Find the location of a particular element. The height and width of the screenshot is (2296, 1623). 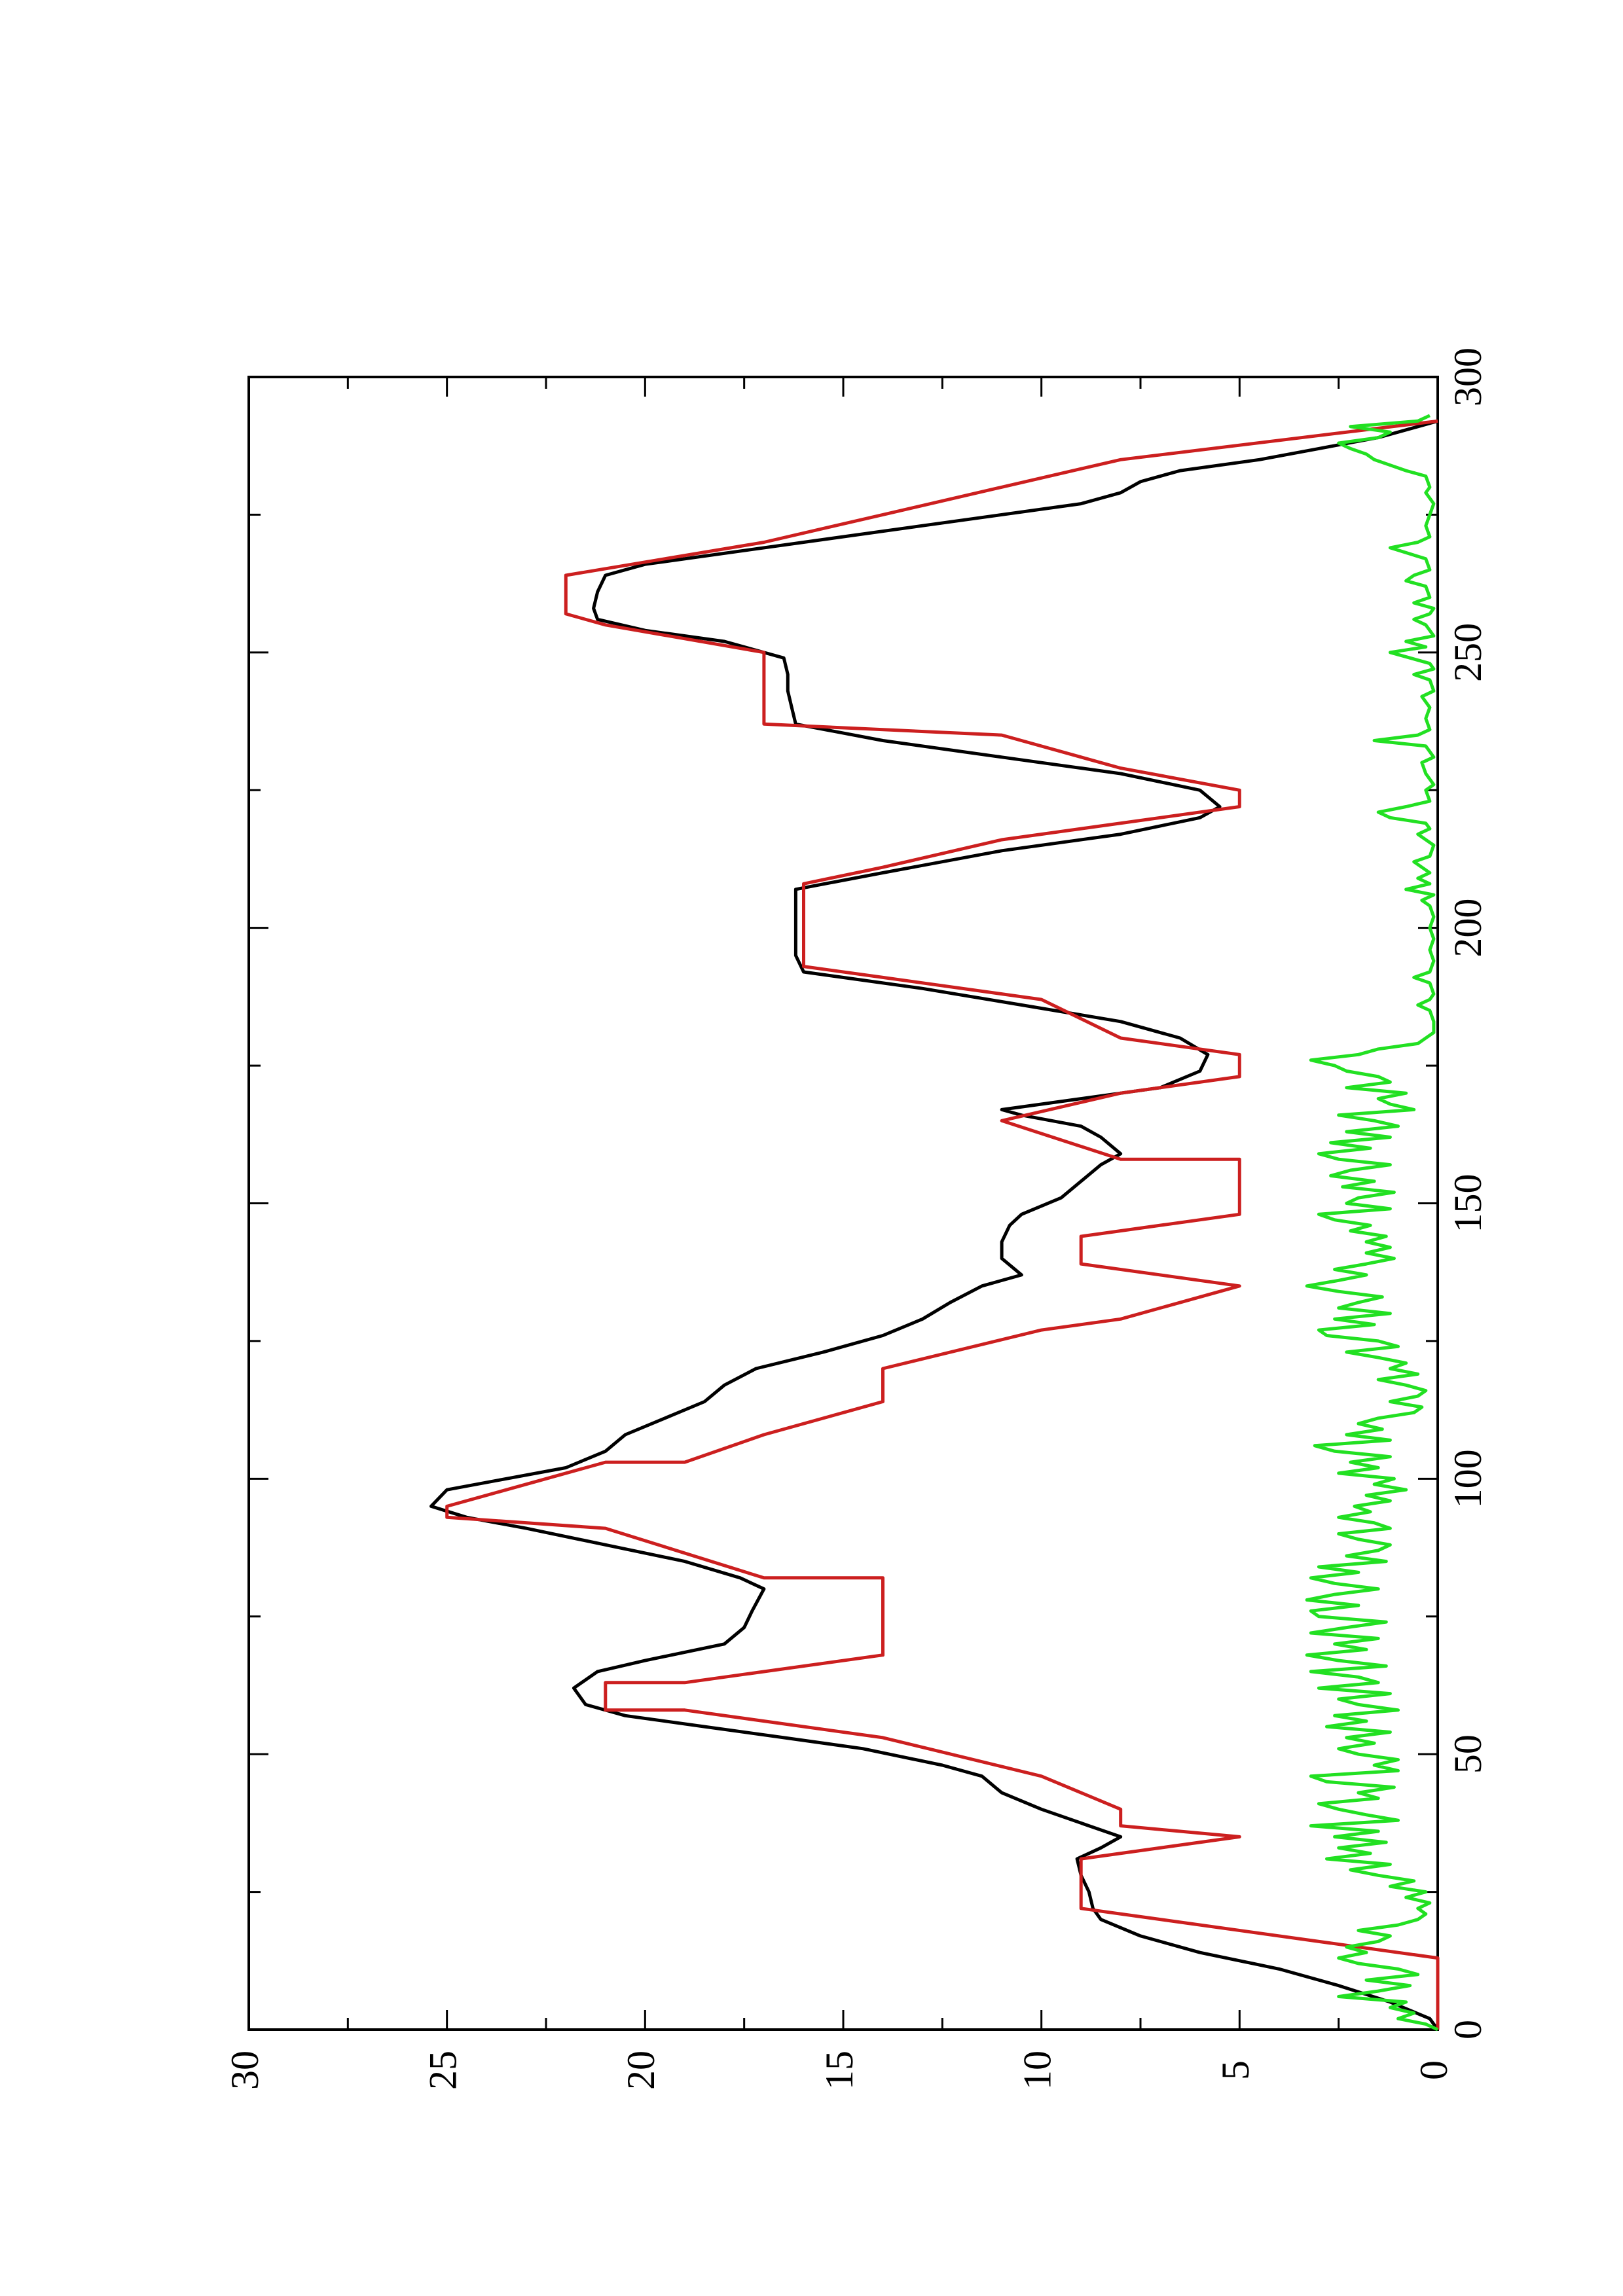

y-tick-label: 10 is located at coordinates (1037, 2070).